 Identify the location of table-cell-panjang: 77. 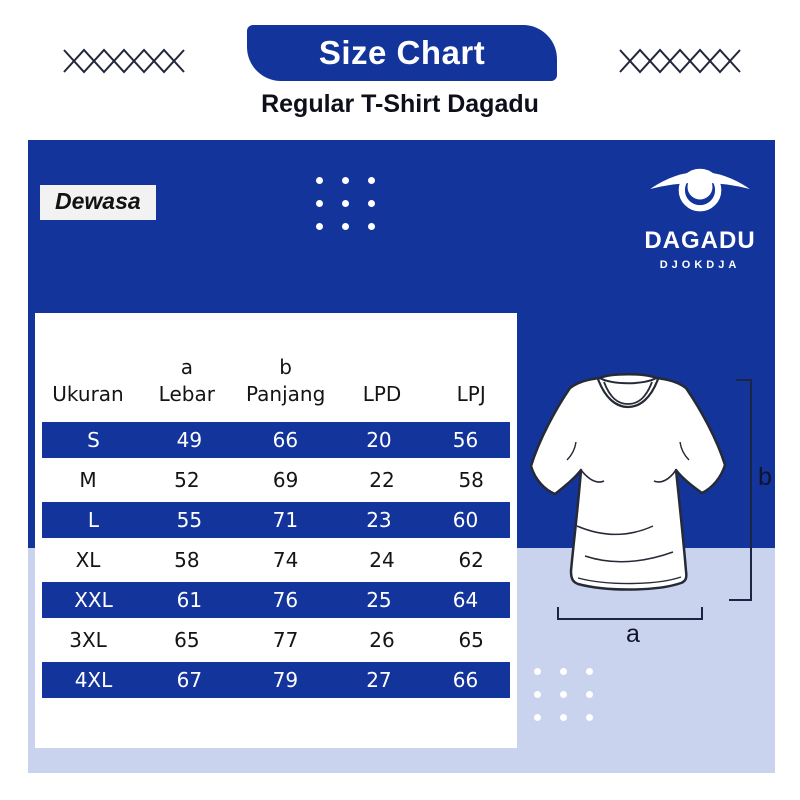
(285, 640).